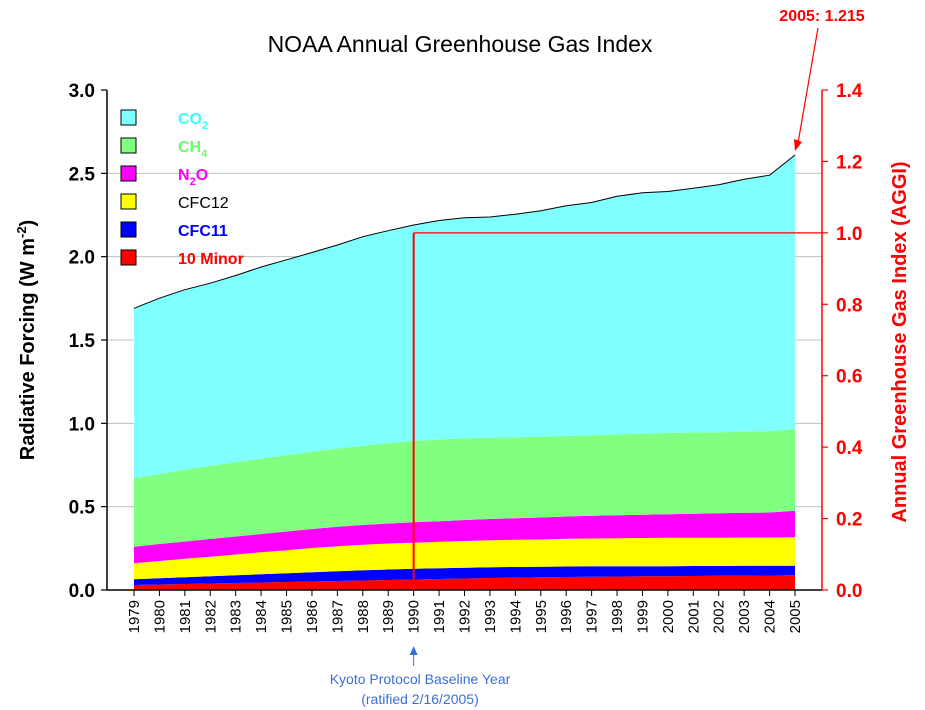 This screenshot has height=710, width=925. I want to click on left-tick-label-5: 2.5, so click(82, 174).